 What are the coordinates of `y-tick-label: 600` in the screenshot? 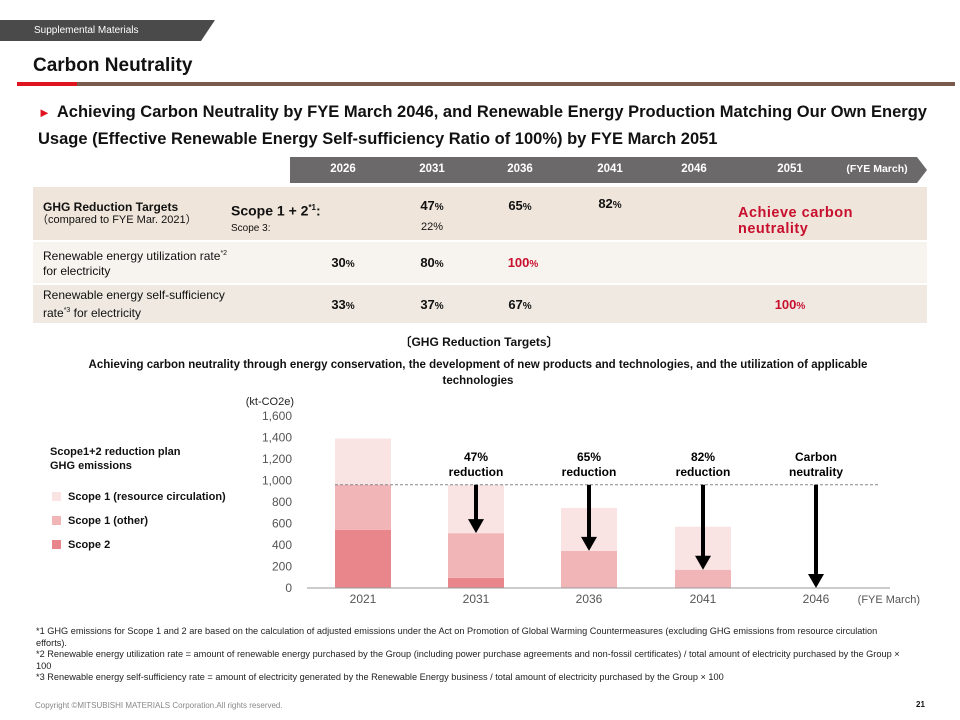 It's located at (282, 524).